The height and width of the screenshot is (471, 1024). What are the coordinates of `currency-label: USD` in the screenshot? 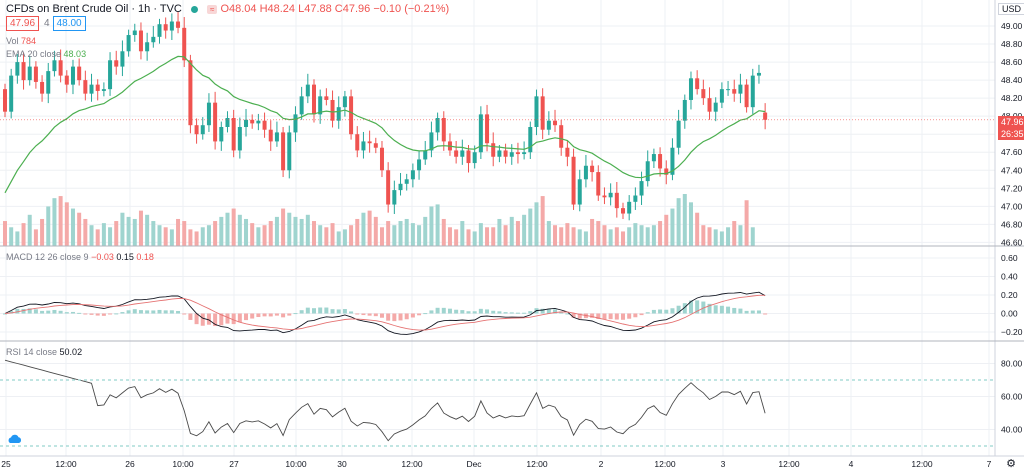 It's located at (1011, 9).